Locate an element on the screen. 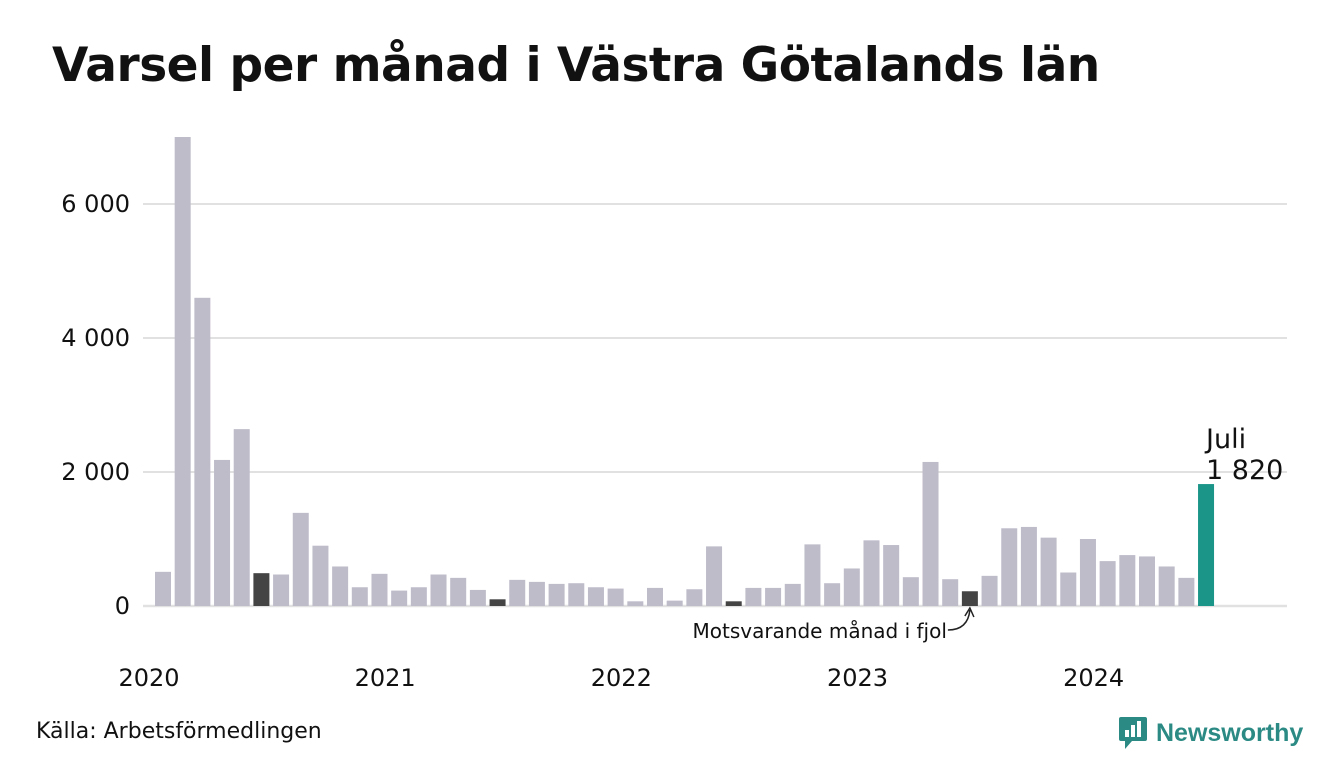 The height and width of the screenshot is (780, 1340). chart-title: Varsel per månad i Västra Götalands län is located at coordinates (576, 65).